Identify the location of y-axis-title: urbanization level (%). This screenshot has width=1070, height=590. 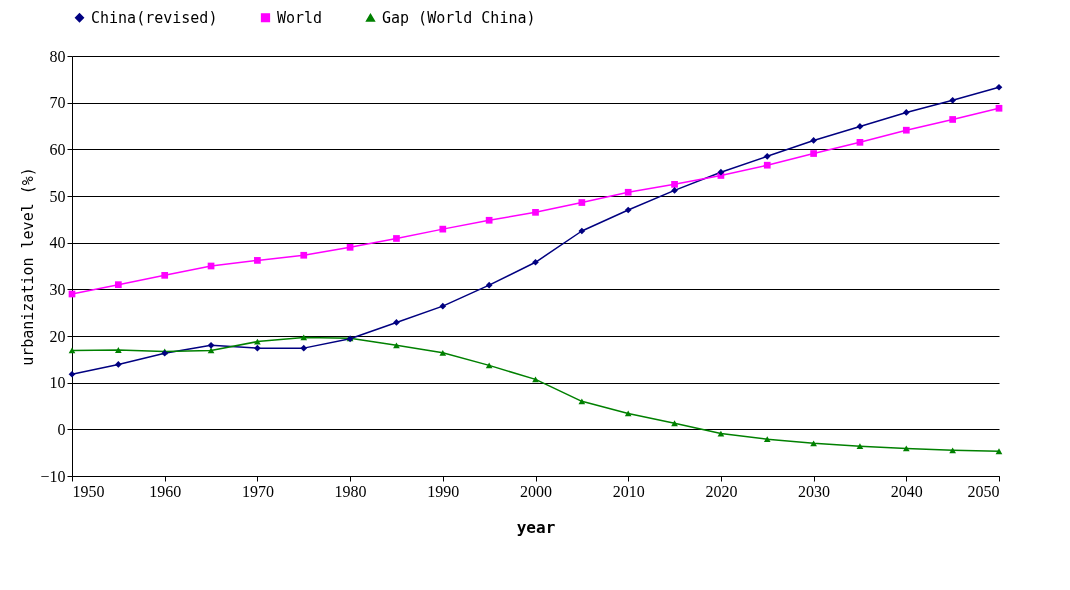
(28, 266).